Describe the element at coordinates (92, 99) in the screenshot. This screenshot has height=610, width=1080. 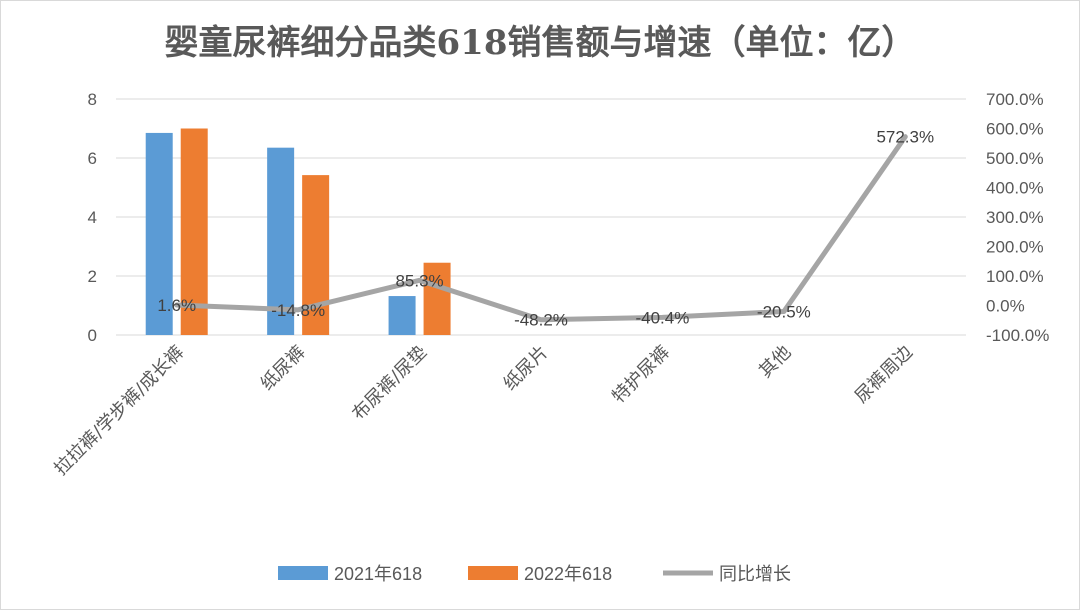
I see `left-axis-tick-label: 8` at that location.